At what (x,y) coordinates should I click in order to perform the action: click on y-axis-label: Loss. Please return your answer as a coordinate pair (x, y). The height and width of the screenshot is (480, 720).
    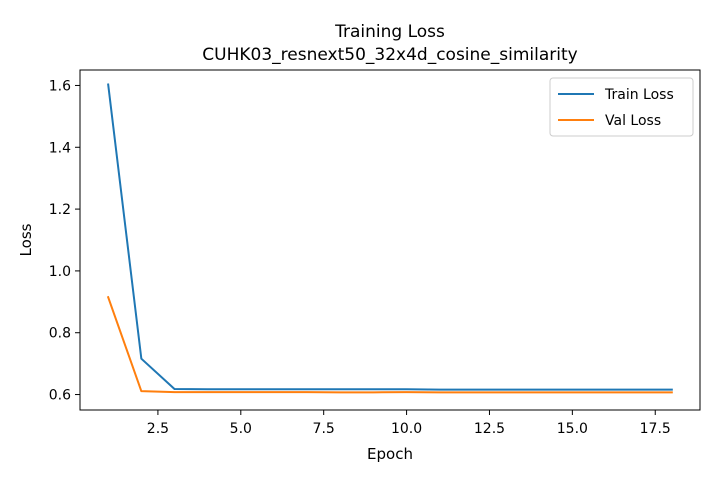
    Looking at the image, I should click on (26, 239).